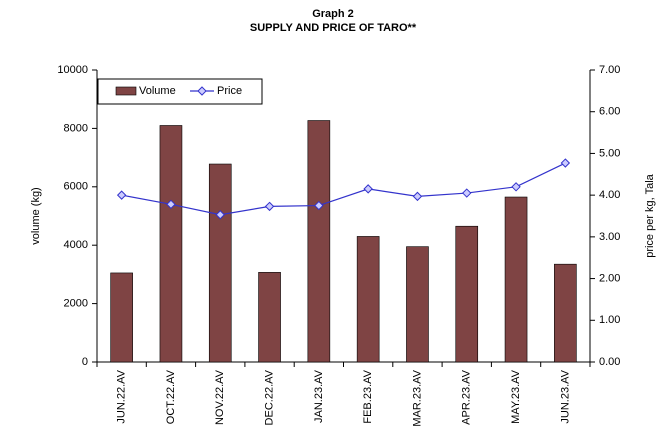  I want to click on legend-swatch, so click(126, 91).